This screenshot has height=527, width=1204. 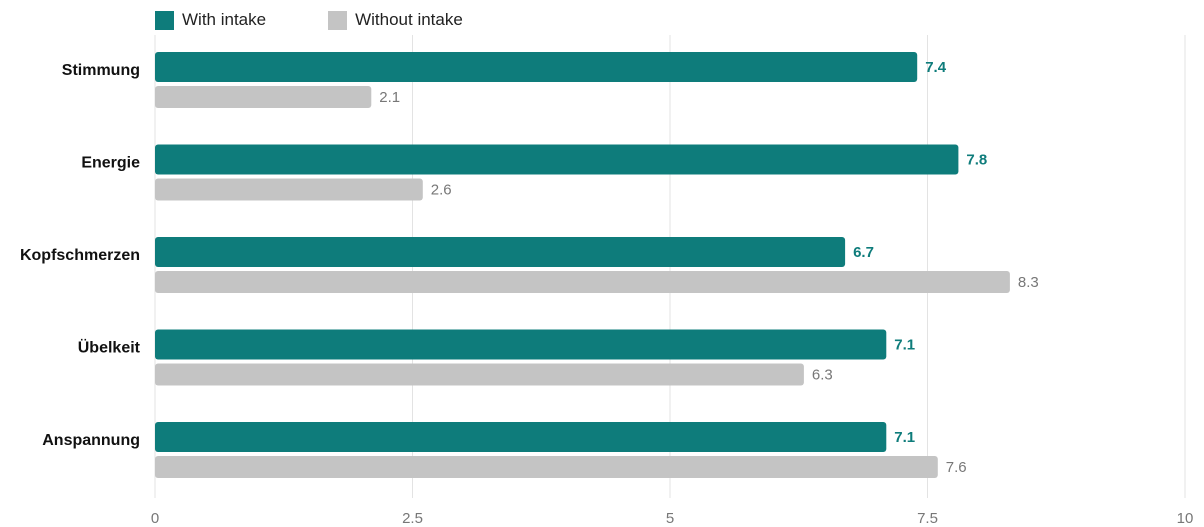 I want to click on x-tick-label-4: 10, so click(x=1185, y=518).